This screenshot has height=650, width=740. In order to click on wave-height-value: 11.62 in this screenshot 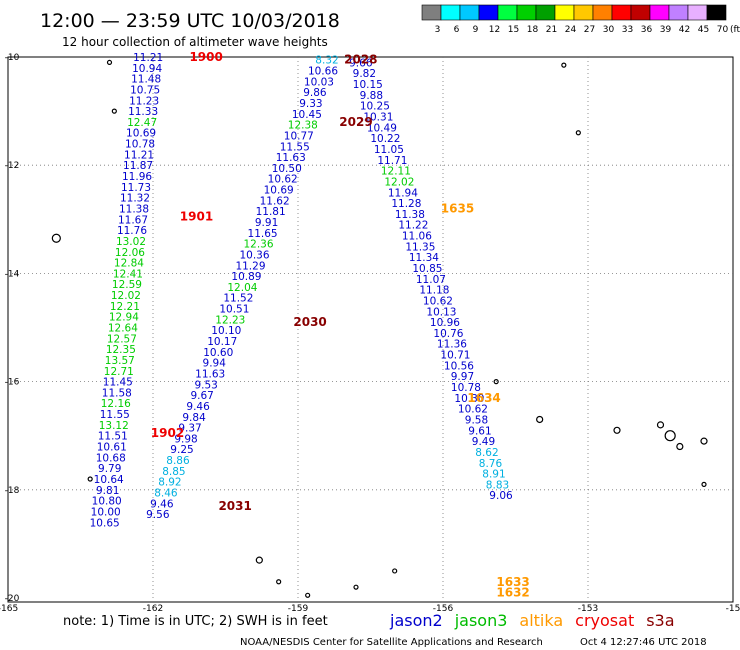, I will do `click(275, 201)`.